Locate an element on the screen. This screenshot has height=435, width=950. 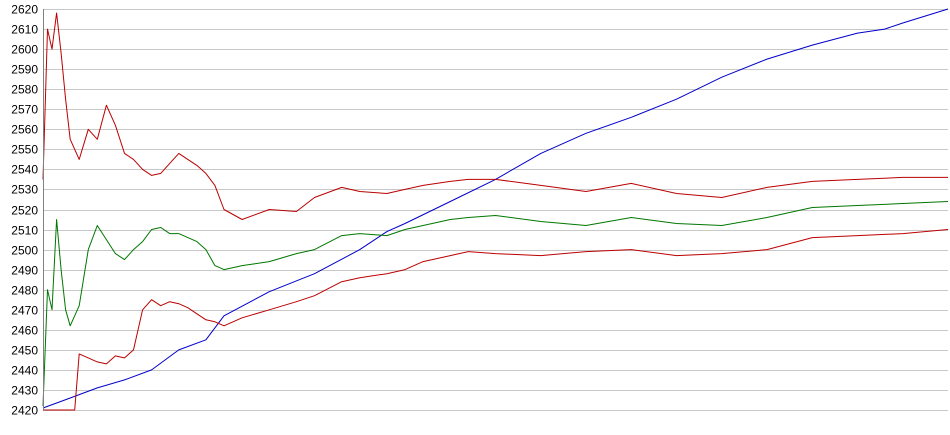
y-tick-label: 2560 is located at coordinates (24, 130).